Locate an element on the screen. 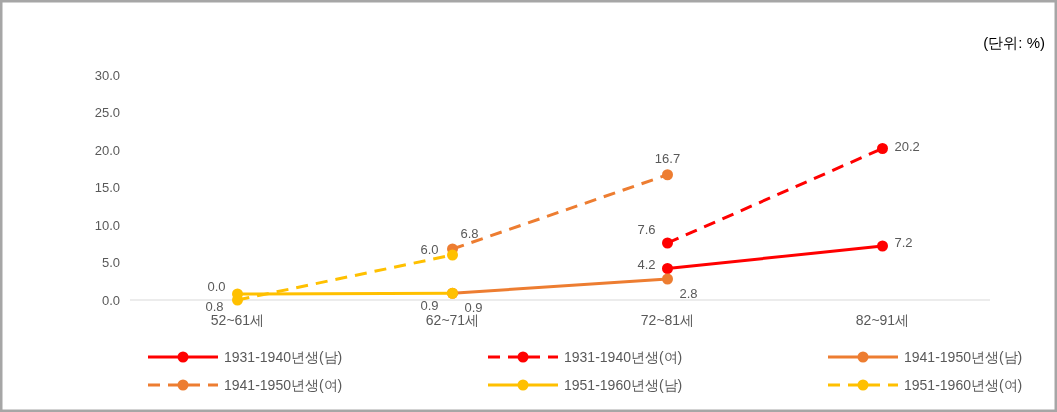  y-tick-label: 25.0 is located at coordinates (107, 113).